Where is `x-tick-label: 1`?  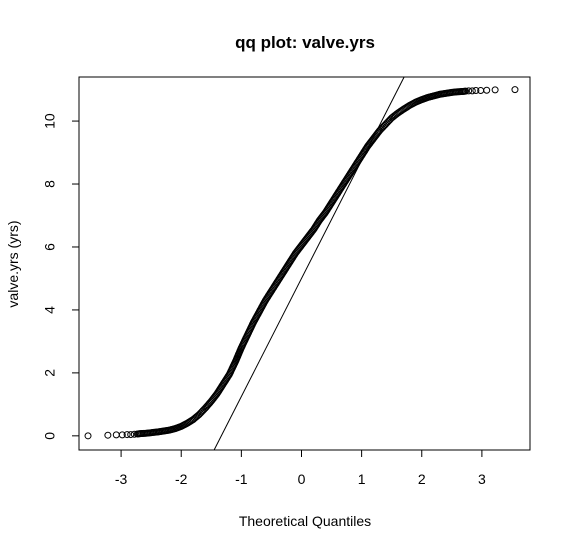 x-tick-label: 1 is located at coordinates (362, 479).